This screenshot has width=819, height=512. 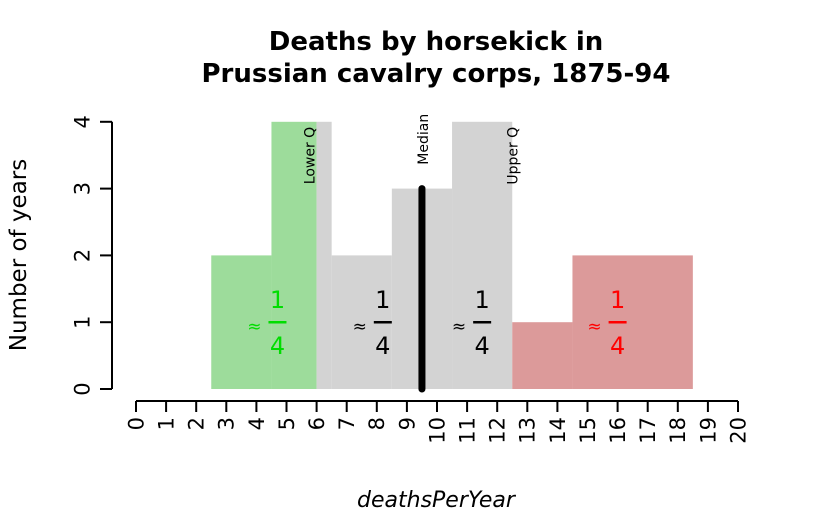 What do you see at coordinates (467, 430) in the screenshot?
I see `x-tick-label-11: 11` at bounding box center [467, 430].